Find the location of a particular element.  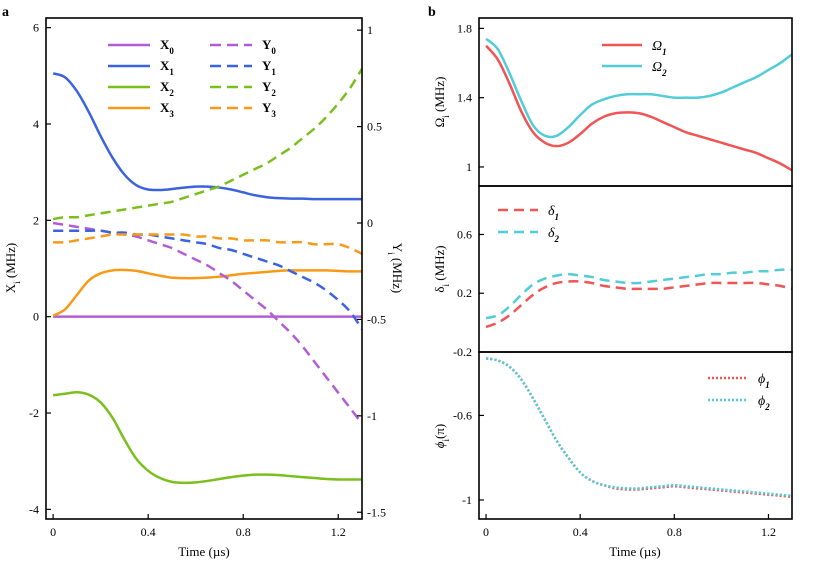

panel-b-label: b is located at coordinates (432, 12).